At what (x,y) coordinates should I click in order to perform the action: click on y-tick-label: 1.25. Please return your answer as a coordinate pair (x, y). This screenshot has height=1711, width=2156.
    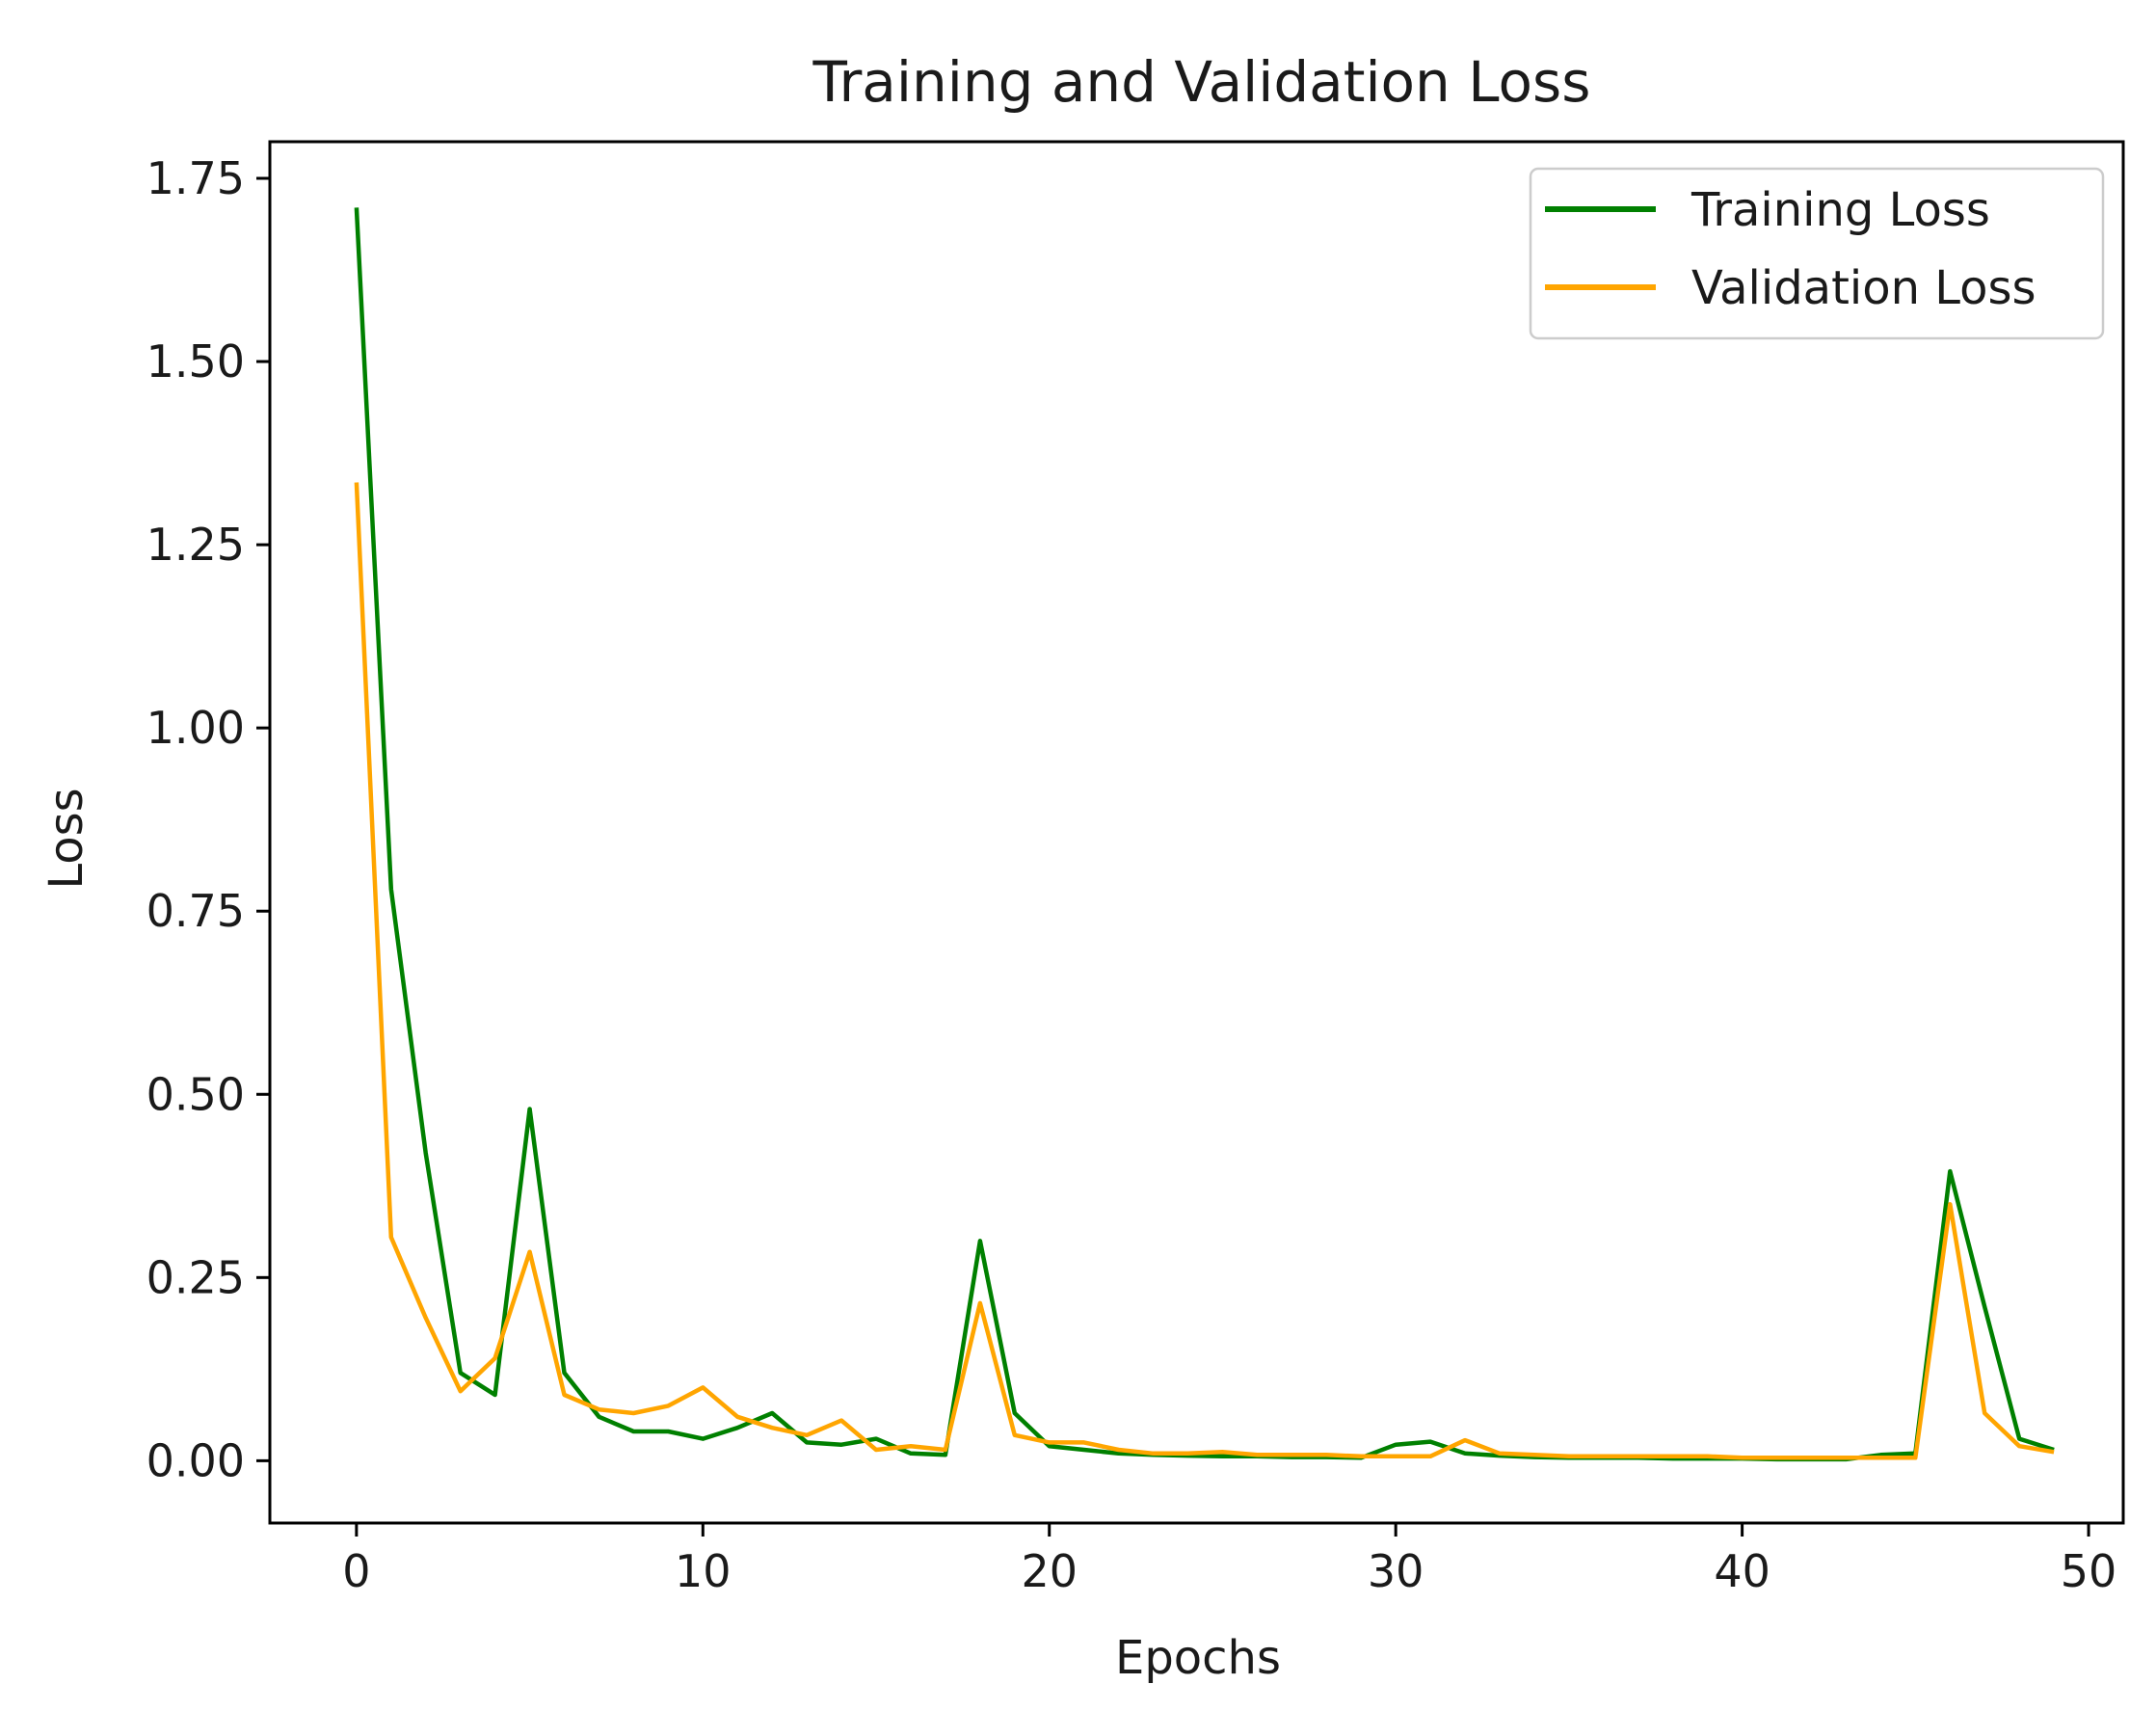
    Looking at the image, I should click on (195, 545).